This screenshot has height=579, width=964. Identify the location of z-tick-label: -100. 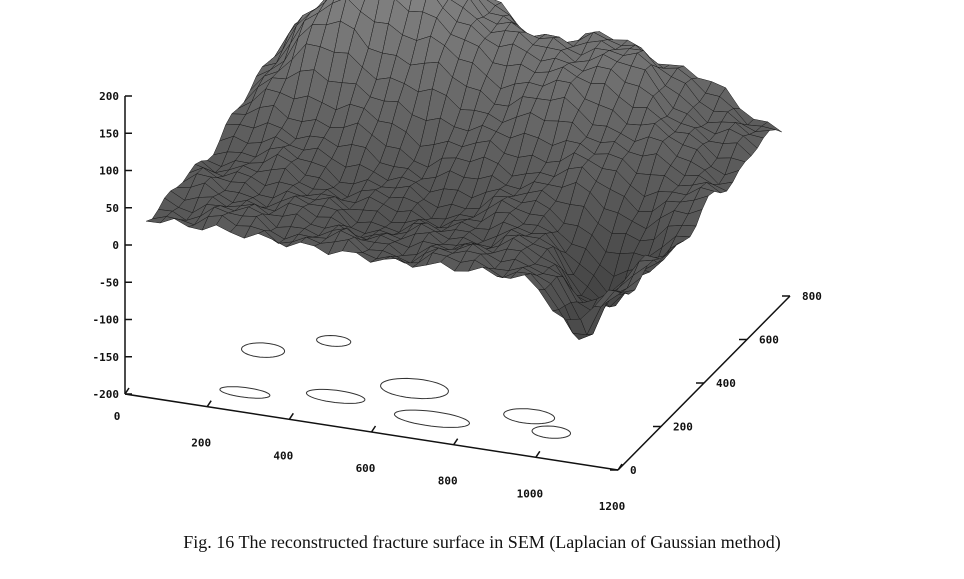
(106, 320).